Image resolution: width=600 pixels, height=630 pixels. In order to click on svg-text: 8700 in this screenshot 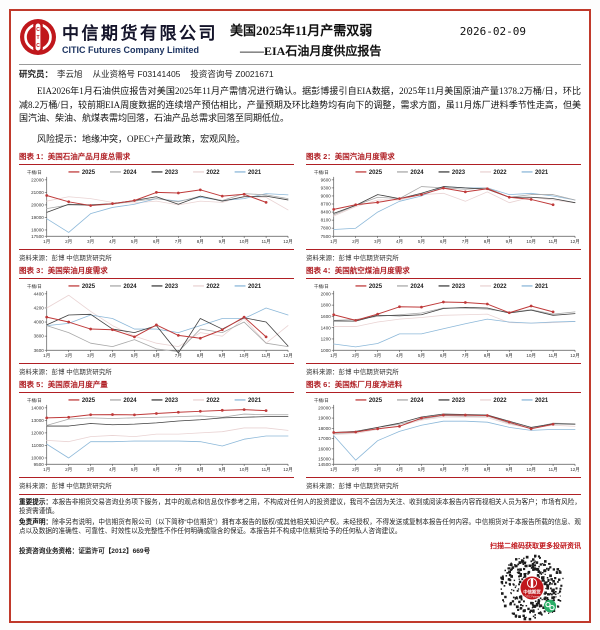, I will do `click(326, 203)`.